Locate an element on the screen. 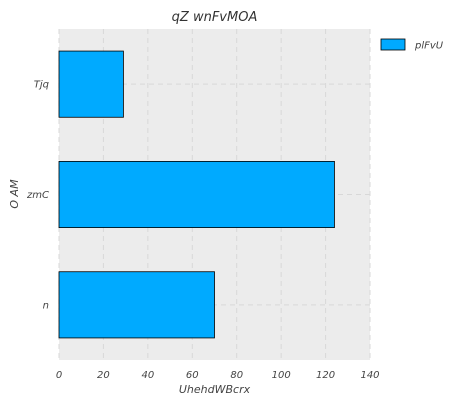 The height and width of the screenshot is (406, 464). y-tick-label: n is located at coordinates (46, 305).